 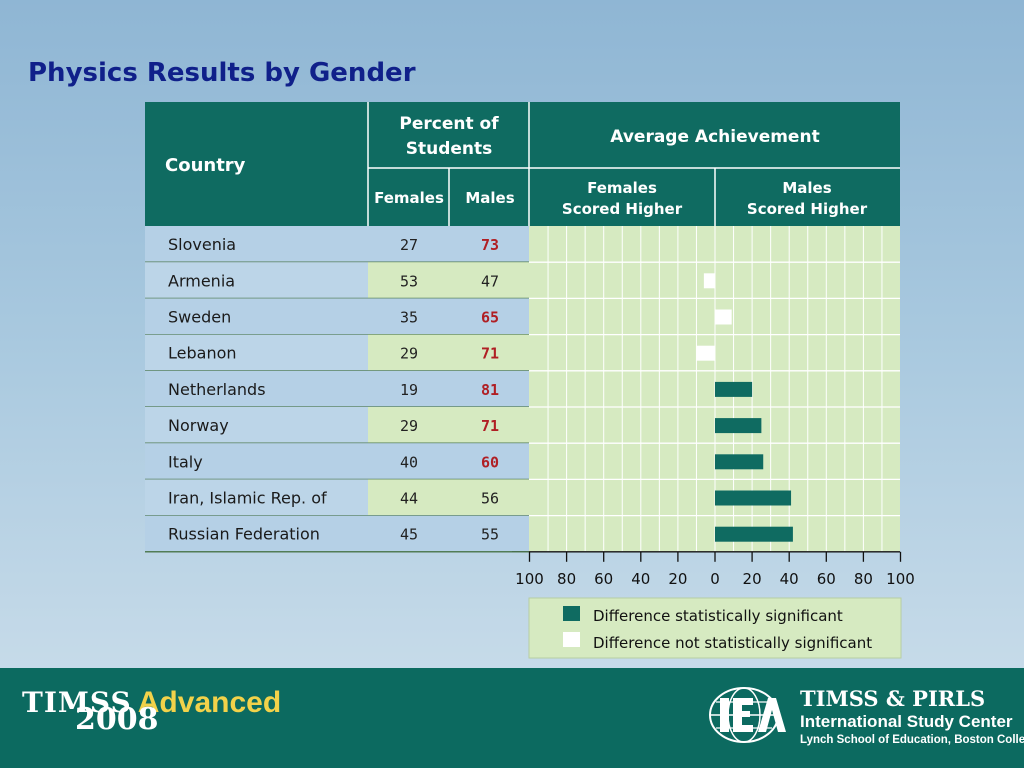 What do you see at coordinates (222, 73) in the screenshot?
I see `page-title: Physics Results by Gender` at bounding box center [222, 73].